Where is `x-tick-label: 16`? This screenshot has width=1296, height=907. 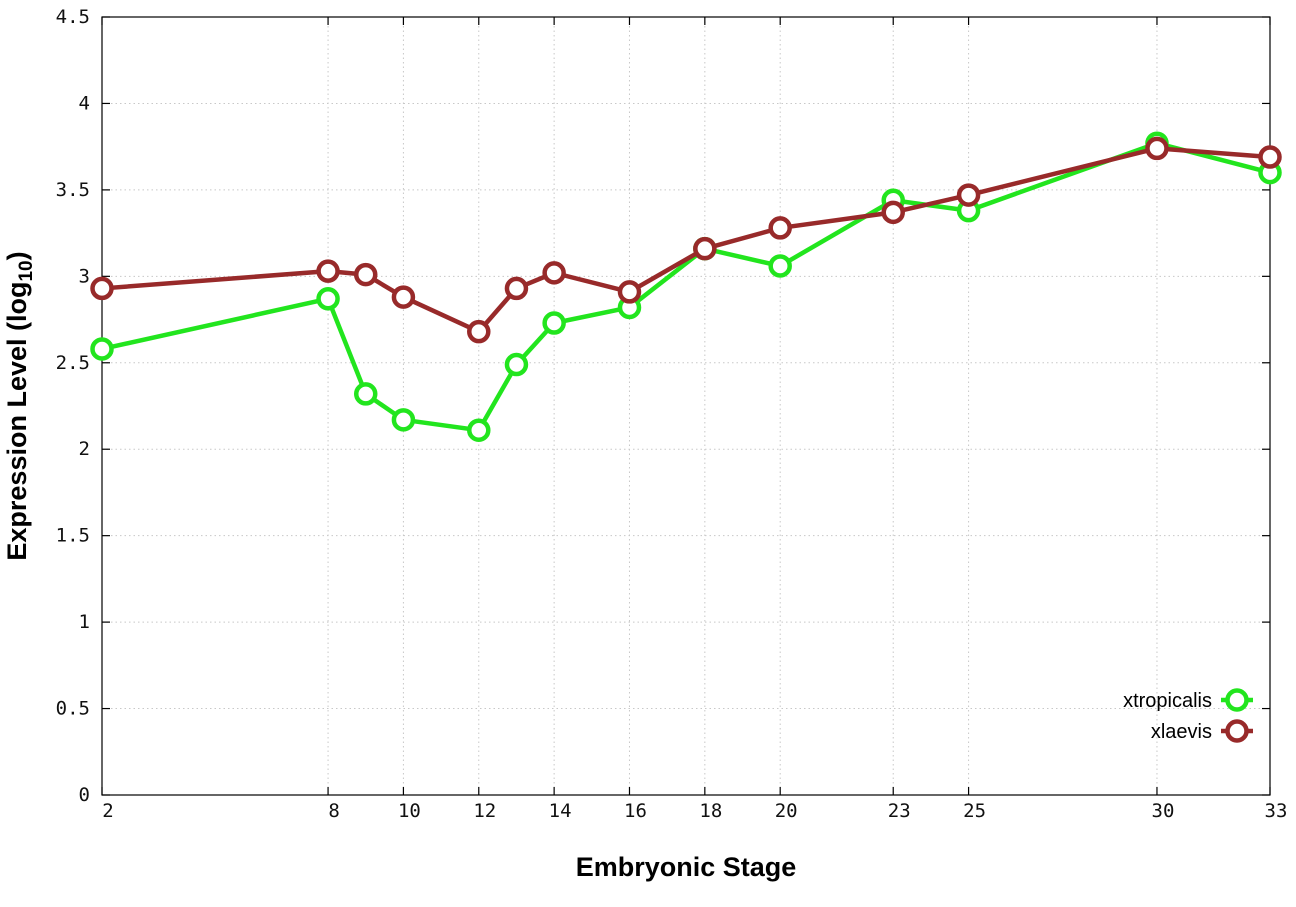
x-tick-label: 16 is located at coordinates (635, 811).